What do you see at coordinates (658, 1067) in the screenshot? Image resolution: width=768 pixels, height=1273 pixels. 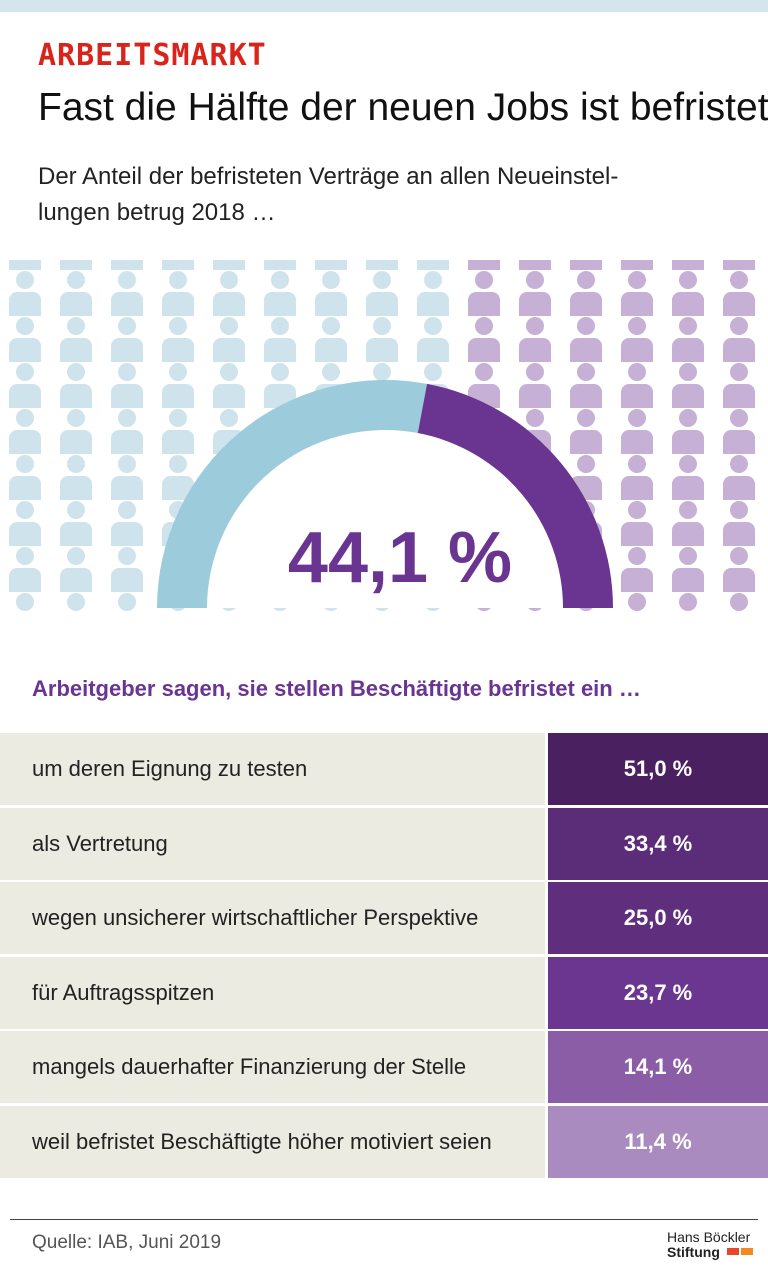 I see `value-cell: 14,1 %` at bounding box center [658, 1067].